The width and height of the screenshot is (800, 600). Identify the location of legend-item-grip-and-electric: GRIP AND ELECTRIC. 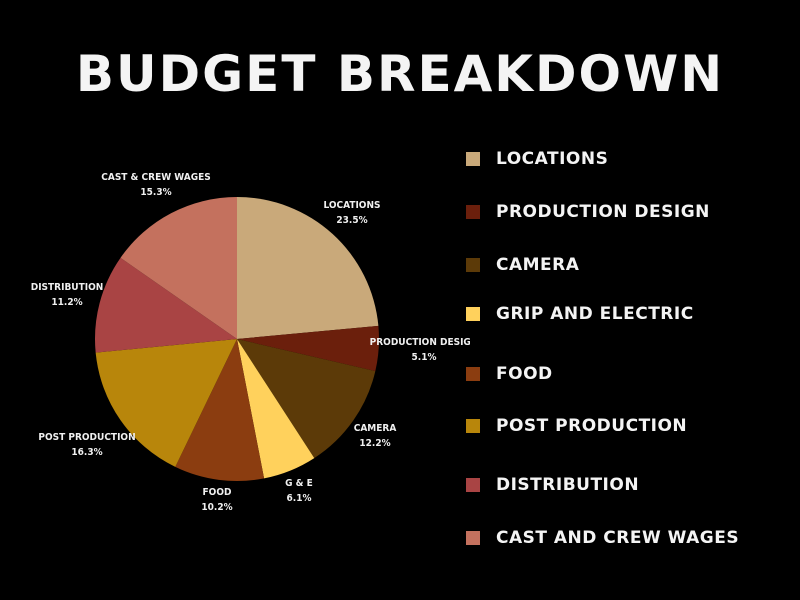
(580, 314).